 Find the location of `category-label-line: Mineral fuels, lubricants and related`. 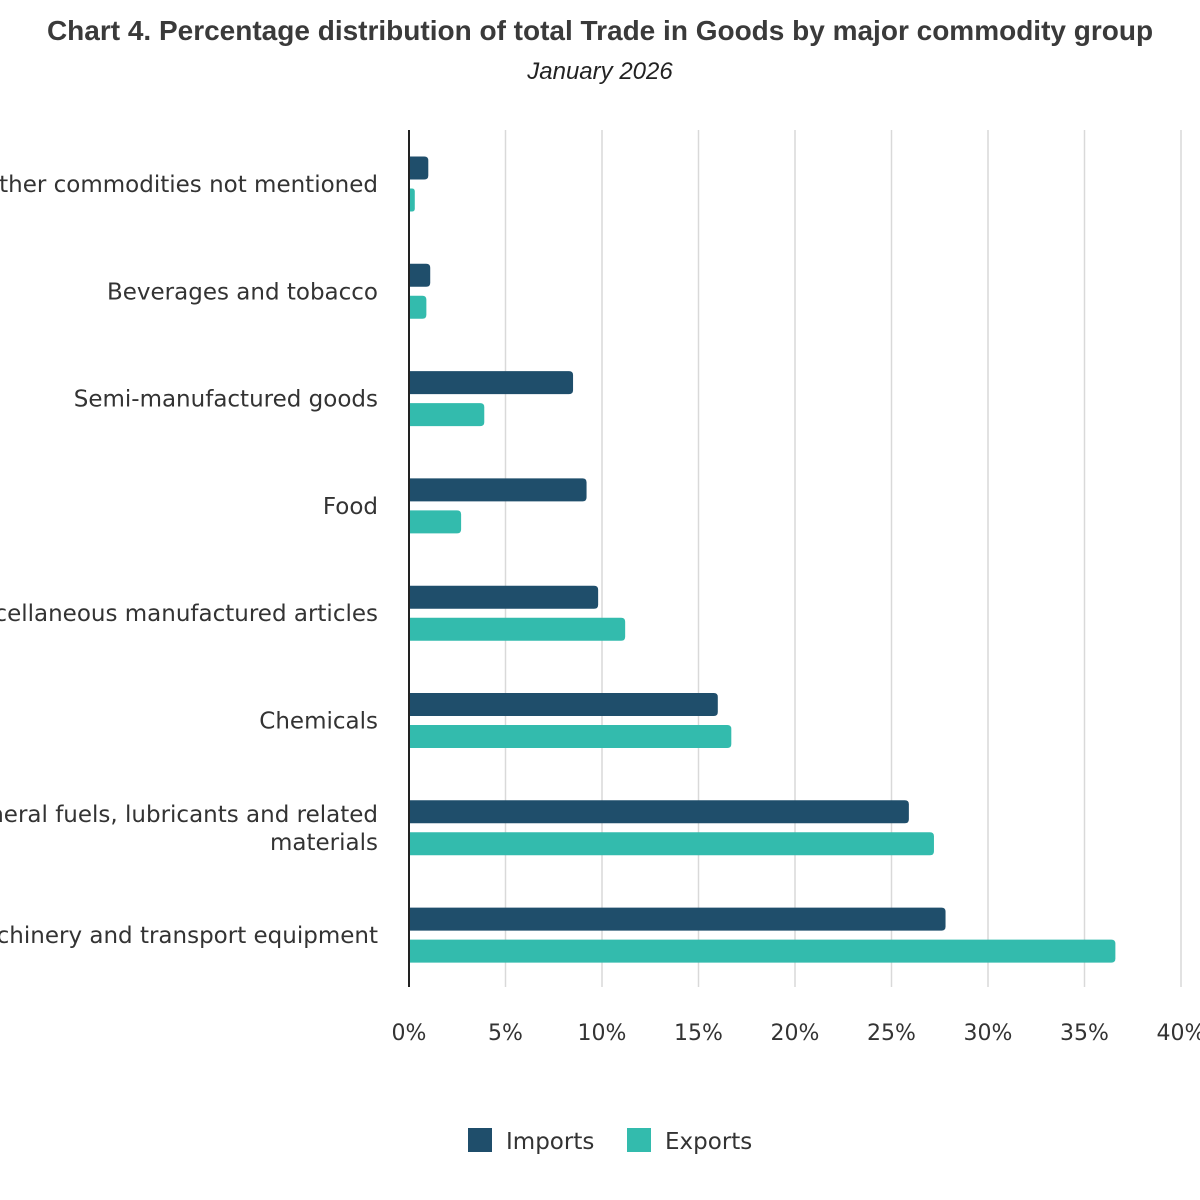

category-label-line: Mineral fuels, lubricants and related is located at coordinates (189, 815).